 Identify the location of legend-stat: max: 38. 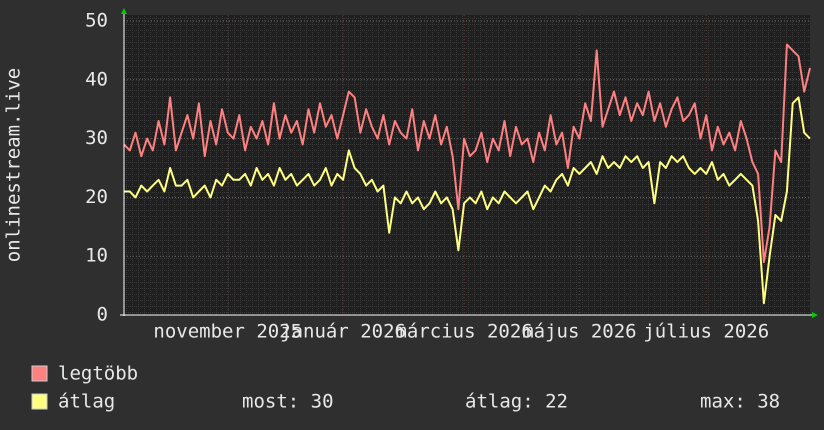
(740, 402).